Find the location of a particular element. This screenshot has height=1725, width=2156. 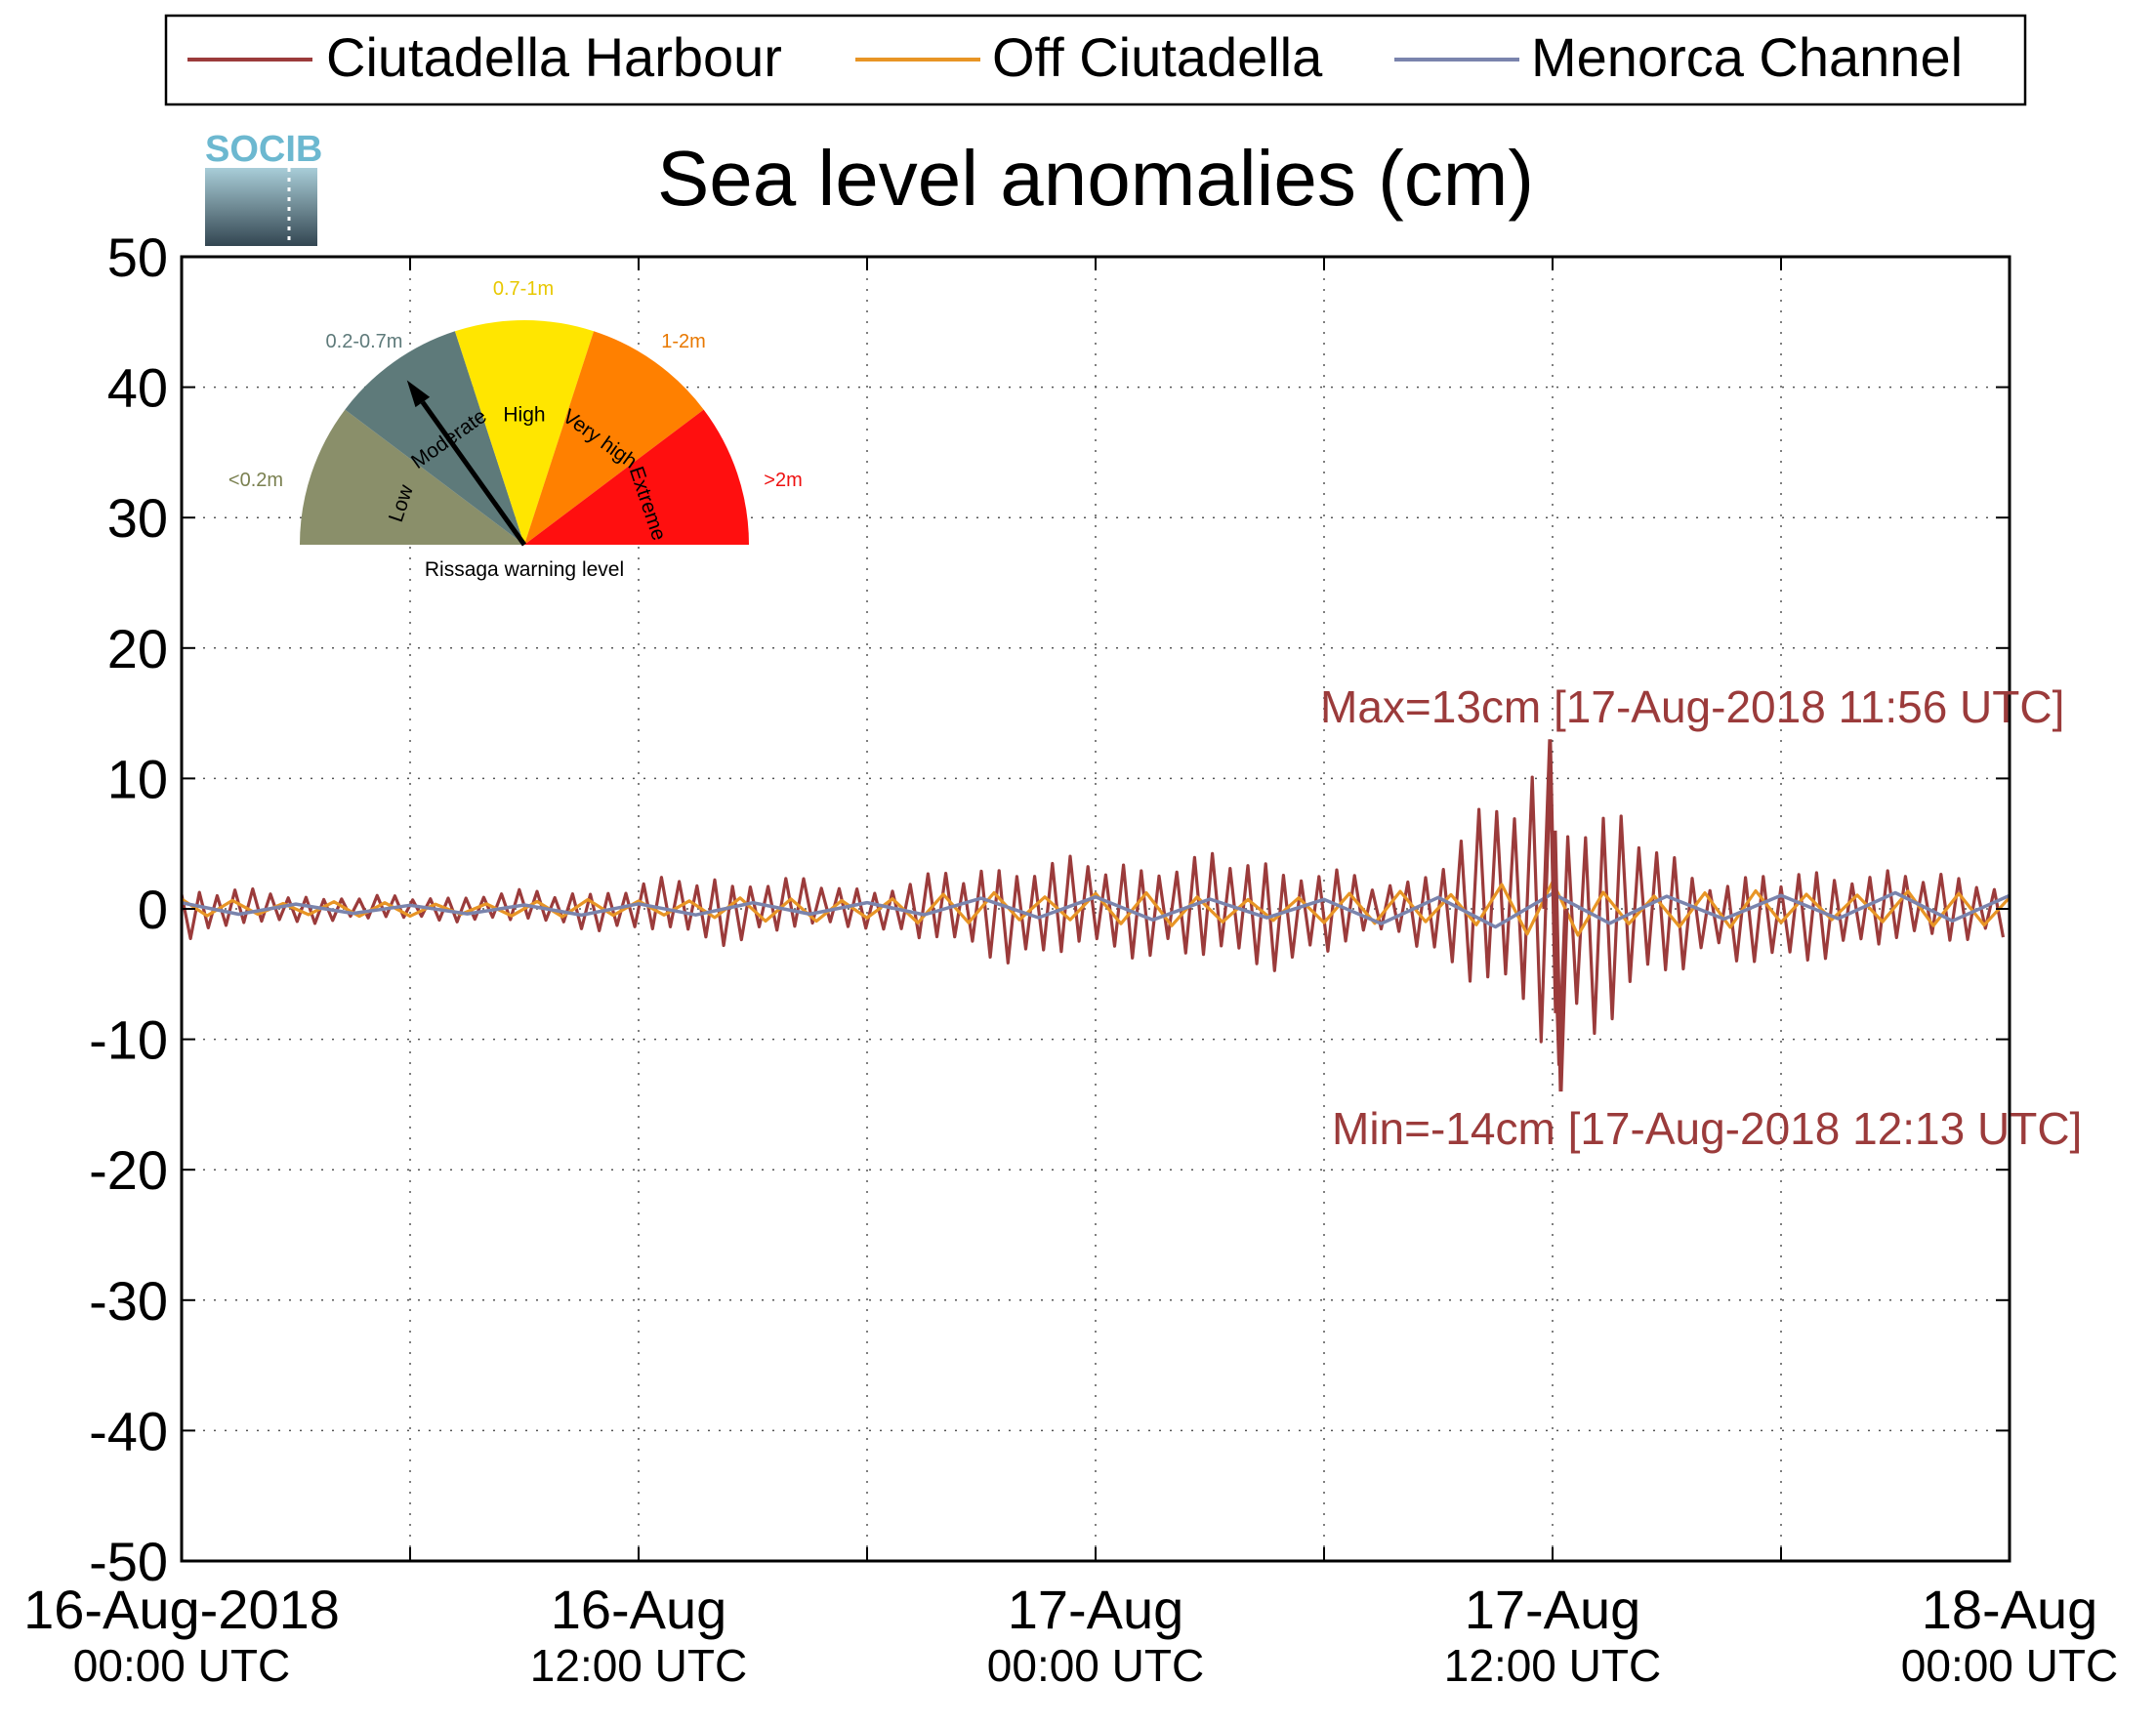

y-tick-label: 0 is located at coordinates (153, 909).